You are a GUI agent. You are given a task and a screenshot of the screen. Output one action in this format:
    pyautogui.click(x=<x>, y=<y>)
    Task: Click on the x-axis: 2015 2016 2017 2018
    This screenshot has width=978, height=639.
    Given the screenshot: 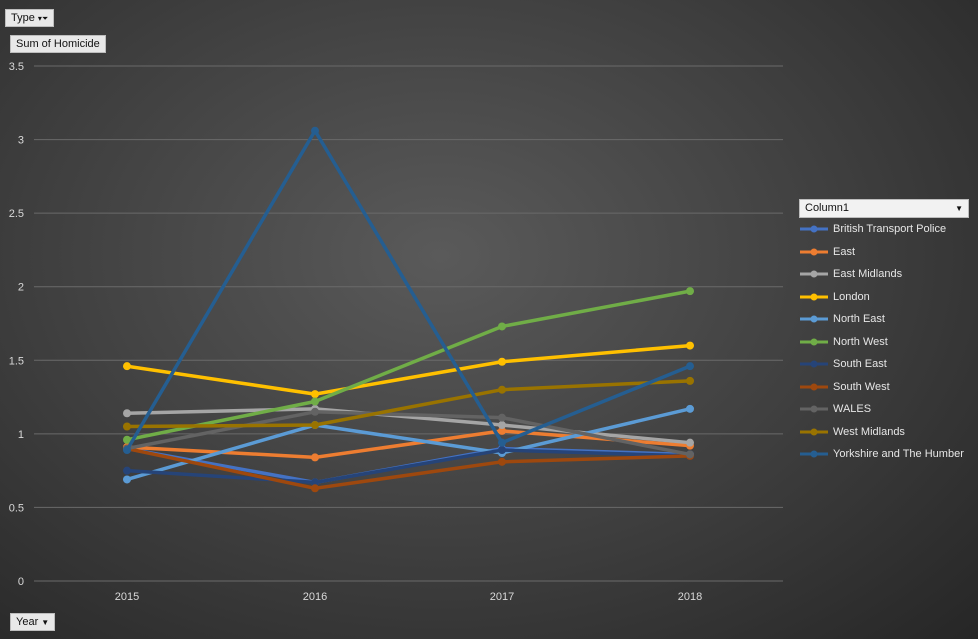 What is the action you would take?
    pyautogui.click(x=408, y=597)
    